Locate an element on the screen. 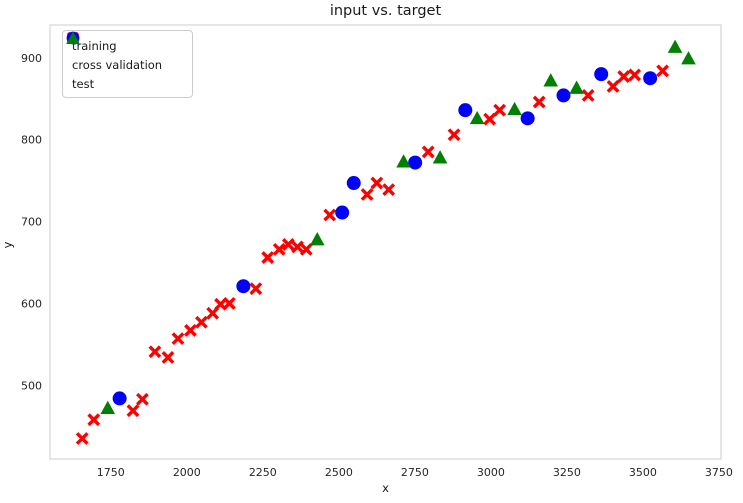 The image size is (743, 503). y-axis-label: y is located at coordinates (7, 245).